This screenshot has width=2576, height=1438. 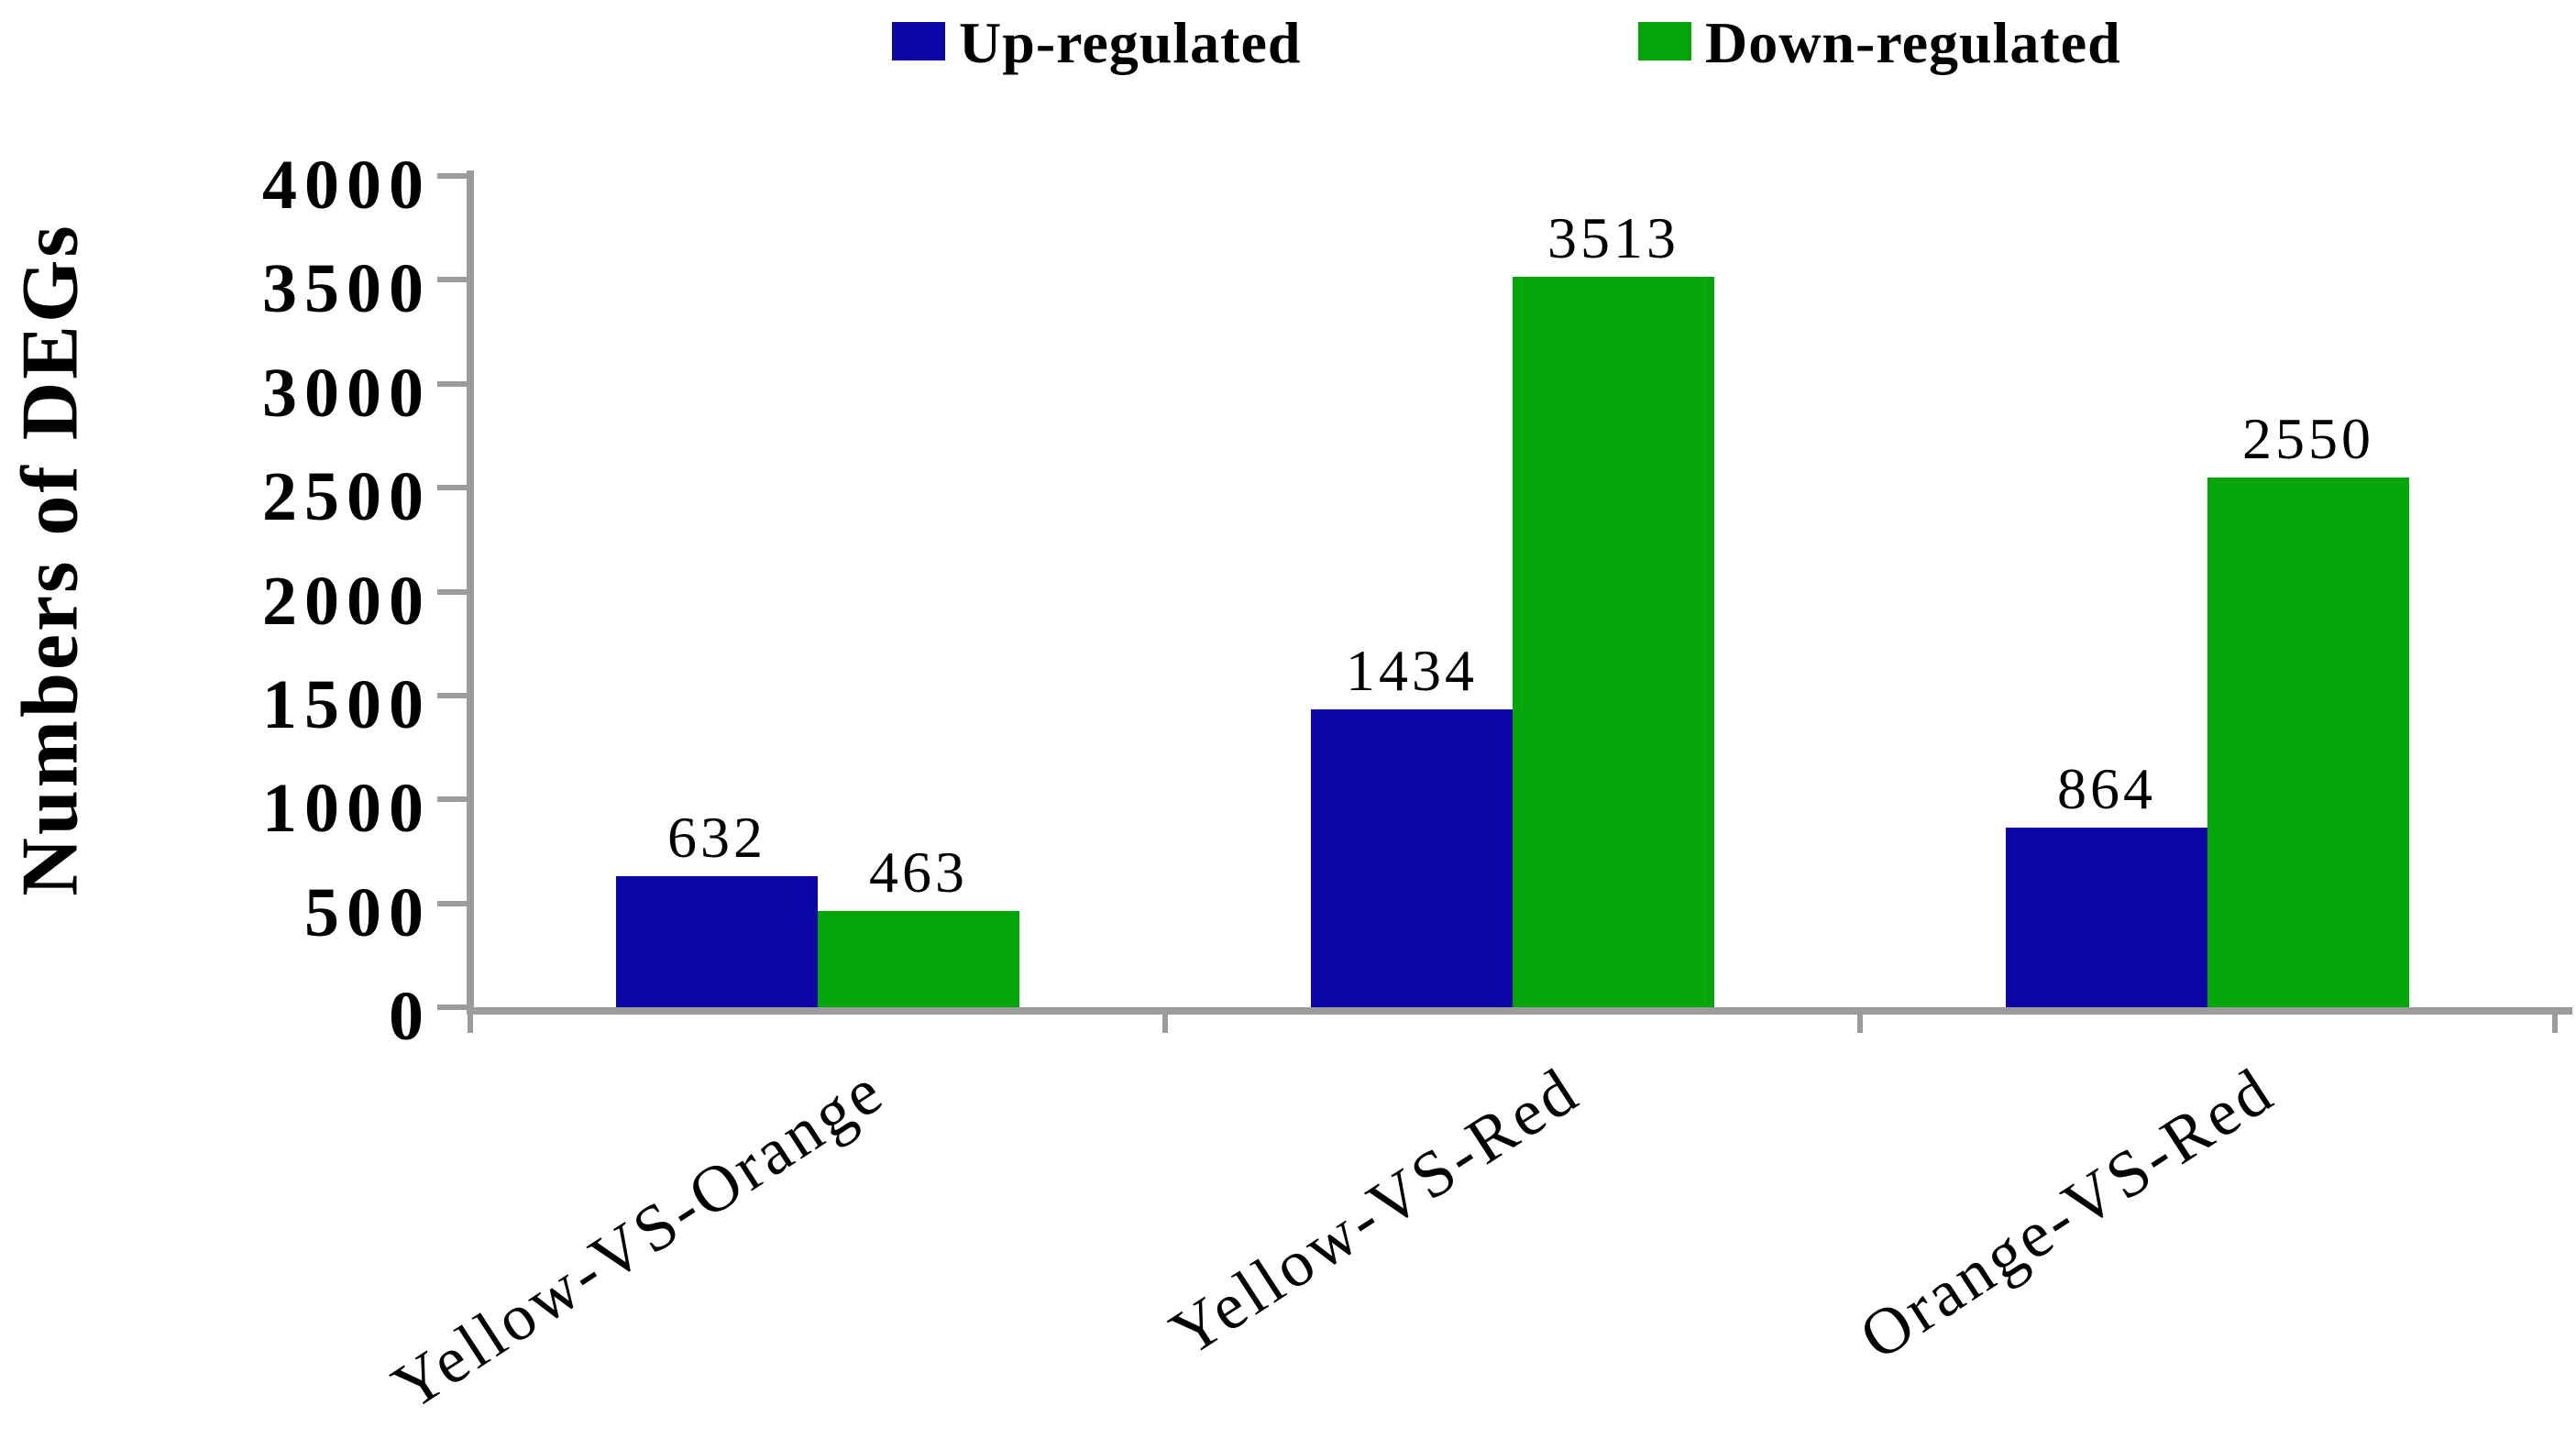 I want to click on bar-down-regulated-yellow-vs-orange, so click(x=918, y=959).